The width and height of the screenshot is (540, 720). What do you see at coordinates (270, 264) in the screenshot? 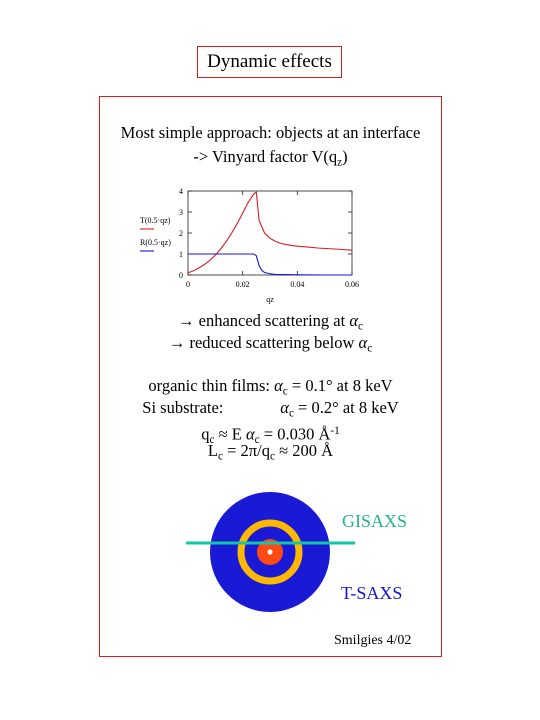
I see `series-line-R` at bounding box center [270, 264].